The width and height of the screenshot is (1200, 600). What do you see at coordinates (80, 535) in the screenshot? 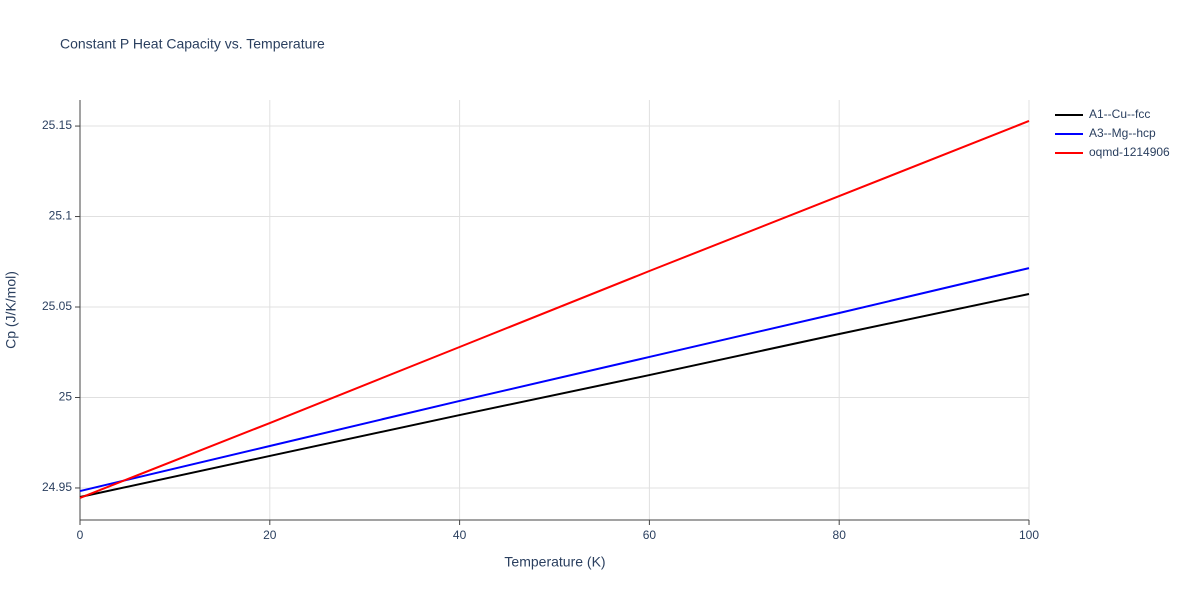
I see `x-tick-label: 0` at bounding box center [80, 535].